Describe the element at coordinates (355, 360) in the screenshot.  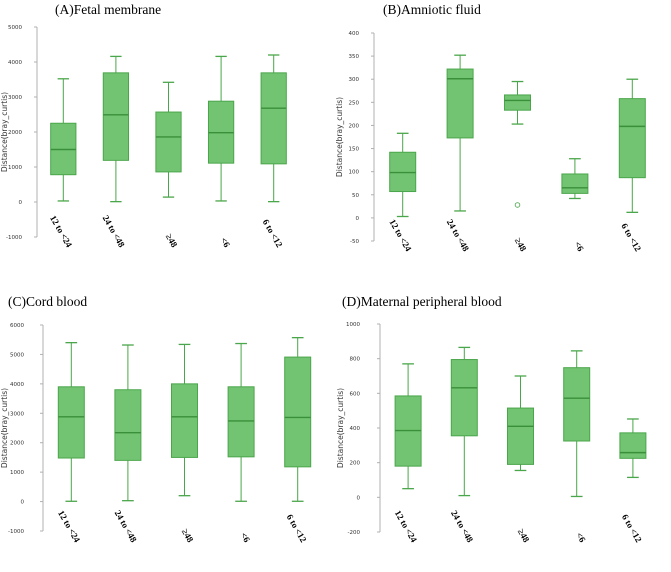
I see `y-tick-label: 800` at that location.